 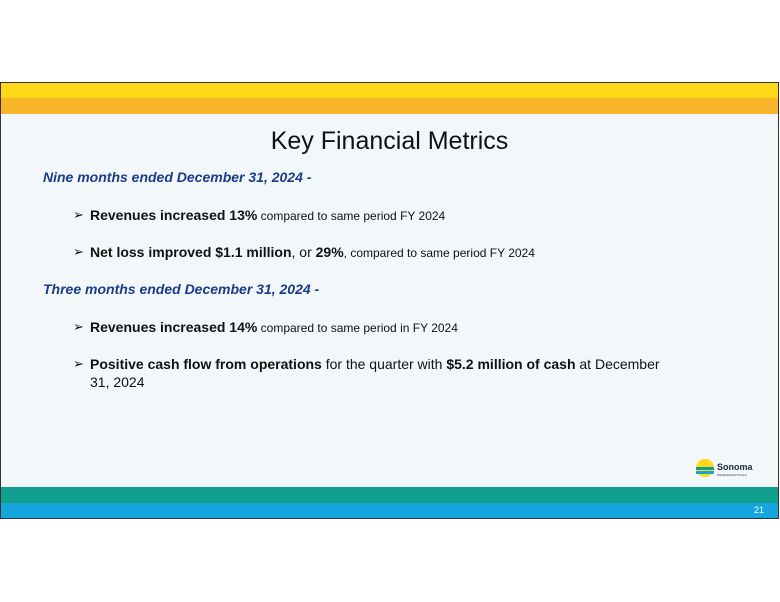 What do you see at coordinates (384, 364) in the screenshot?
I see `bullet-text: for the quarter with` at bounding box center [384, 364].